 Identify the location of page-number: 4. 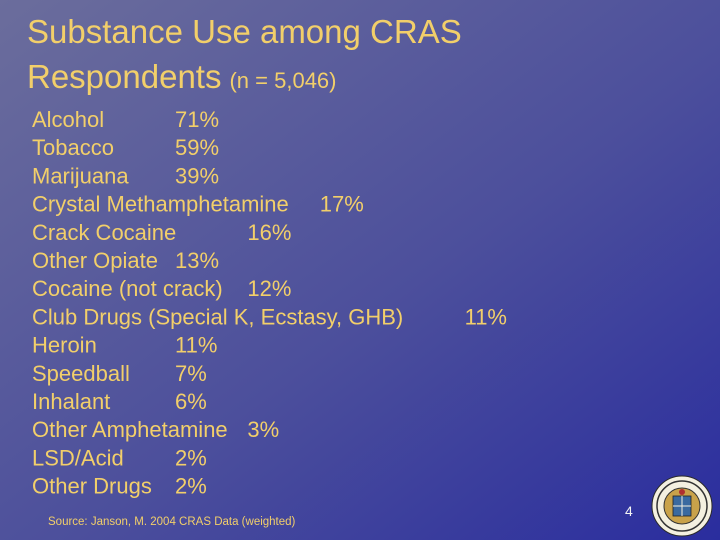
(629, 511).